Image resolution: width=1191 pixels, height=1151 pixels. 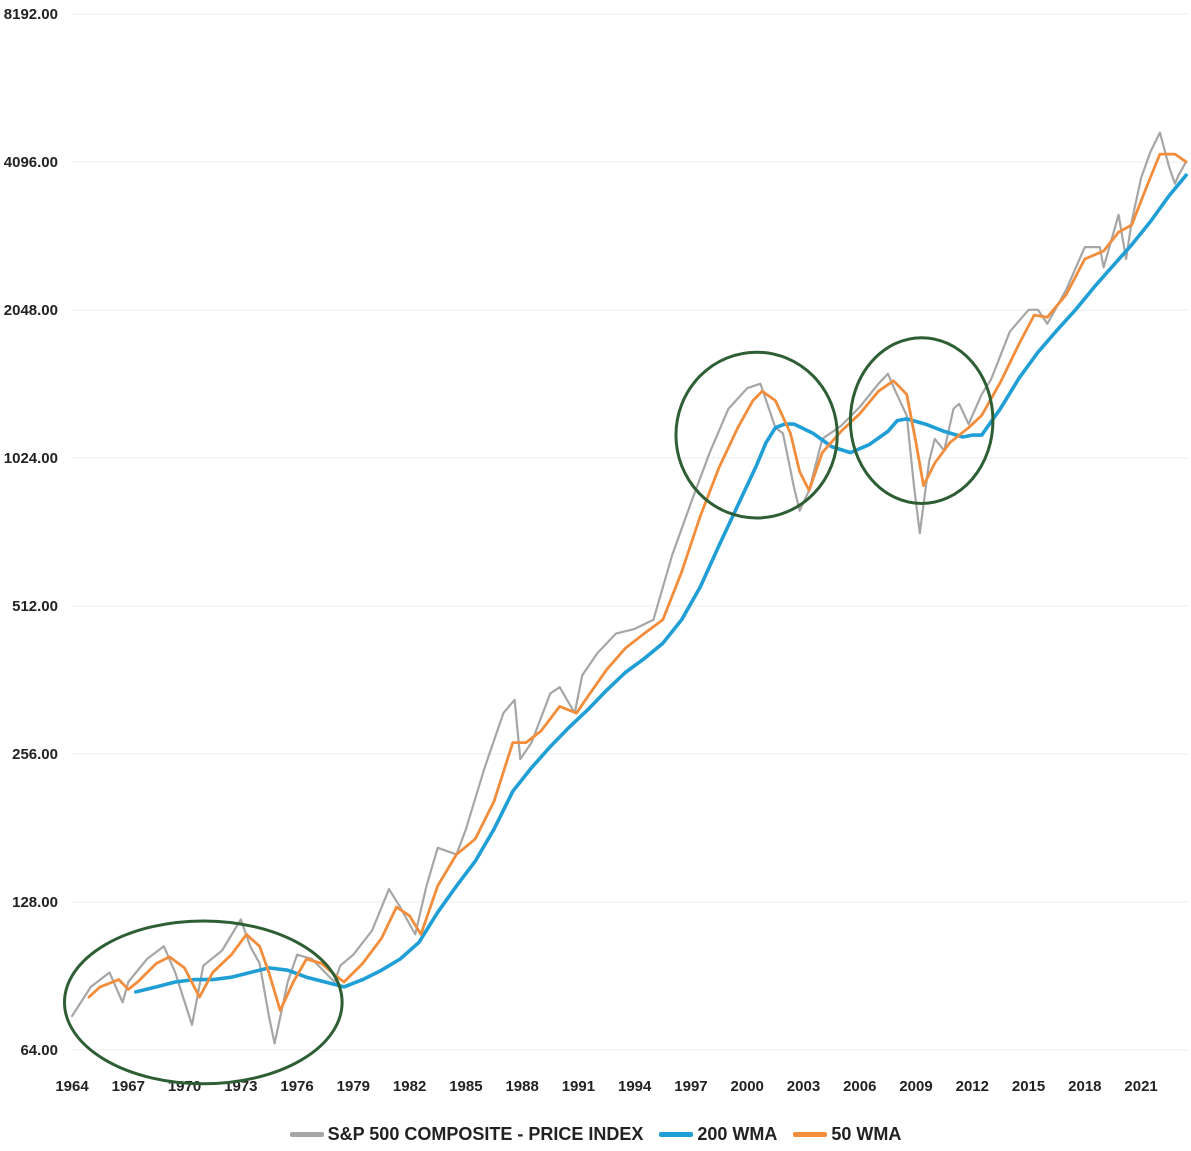 I want to click on x-tick-label: 2003, so click(x=803, y=1086).